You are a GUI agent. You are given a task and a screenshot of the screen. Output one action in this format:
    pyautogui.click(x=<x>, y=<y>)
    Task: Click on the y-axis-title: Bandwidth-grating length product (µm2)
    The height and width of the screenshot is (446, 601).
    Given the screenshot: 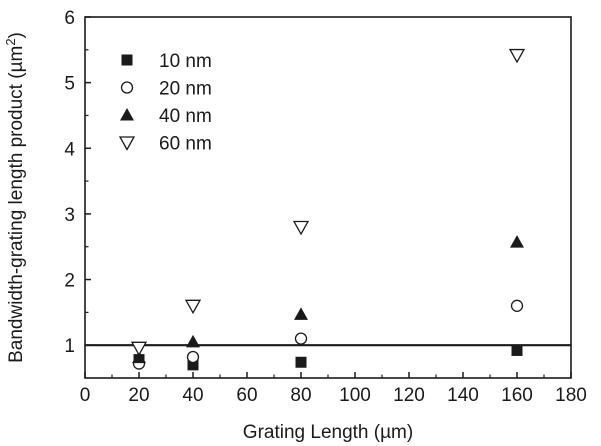 What is the action you would take?
    pyautogui.click(x=15, y=197)
    